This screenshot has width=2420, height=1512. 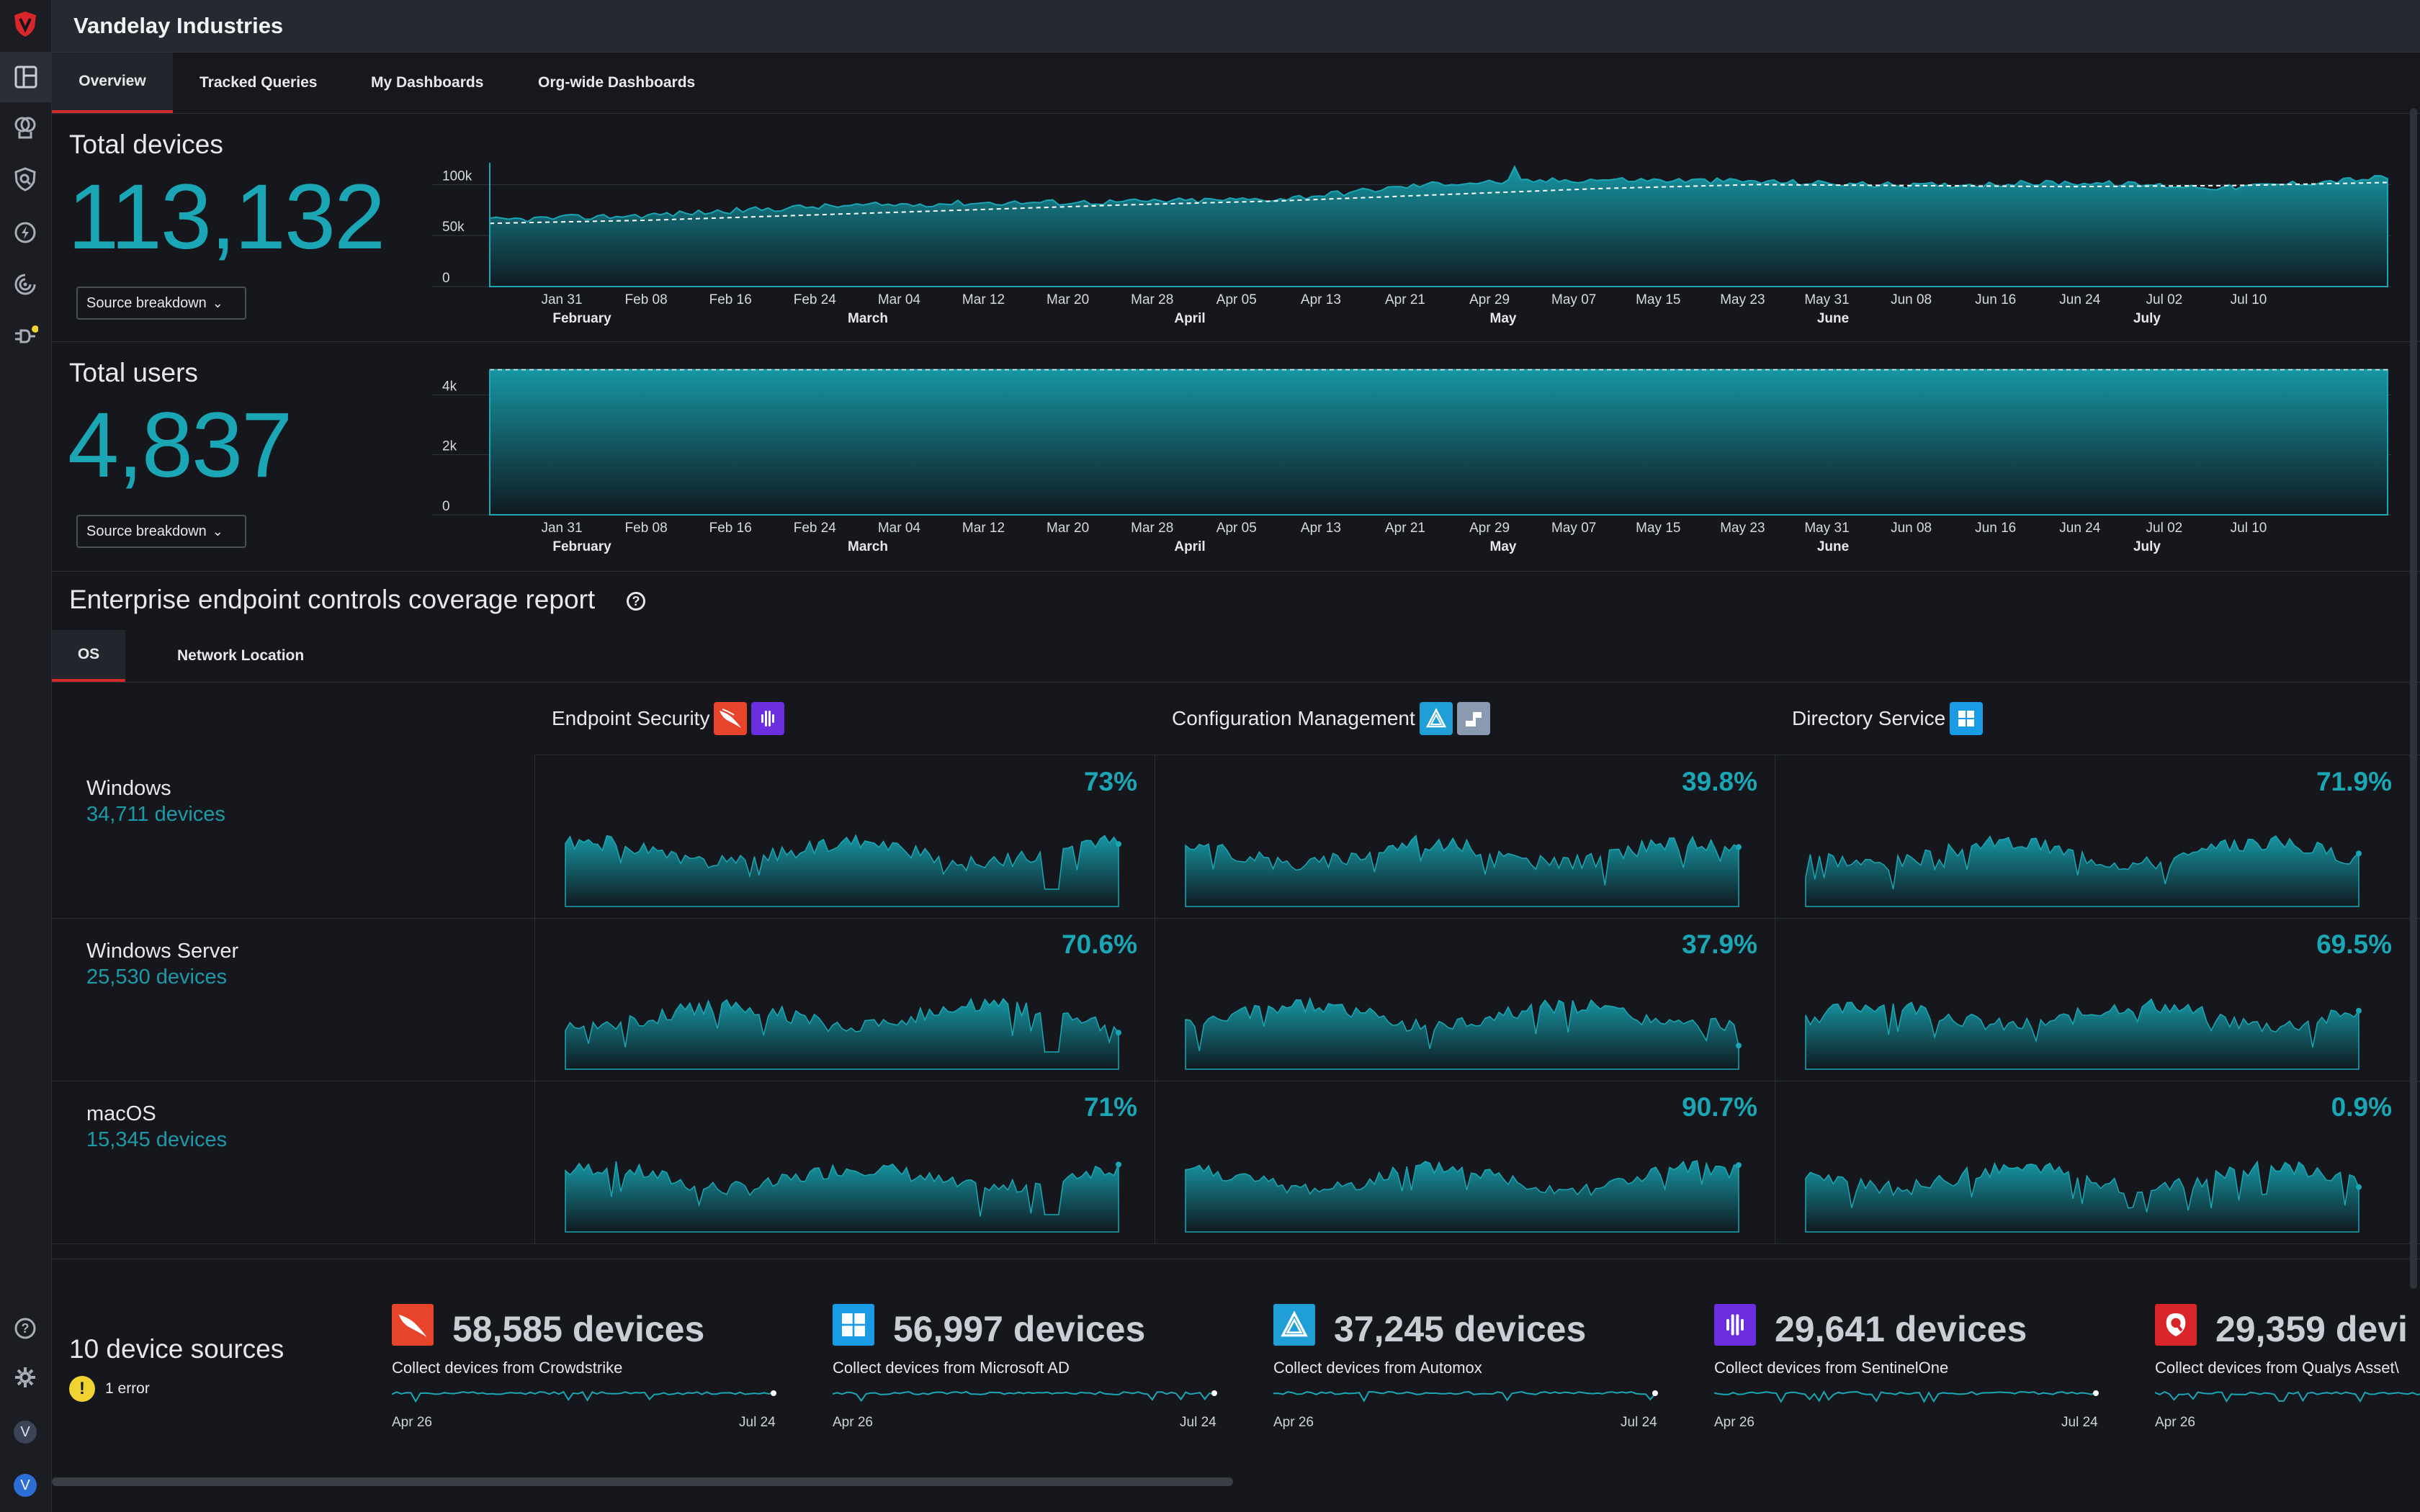 What do you see at coordinates (1436, 718) in the screenshot?
I see `automox-icon` at bounding box center [1436, 718].